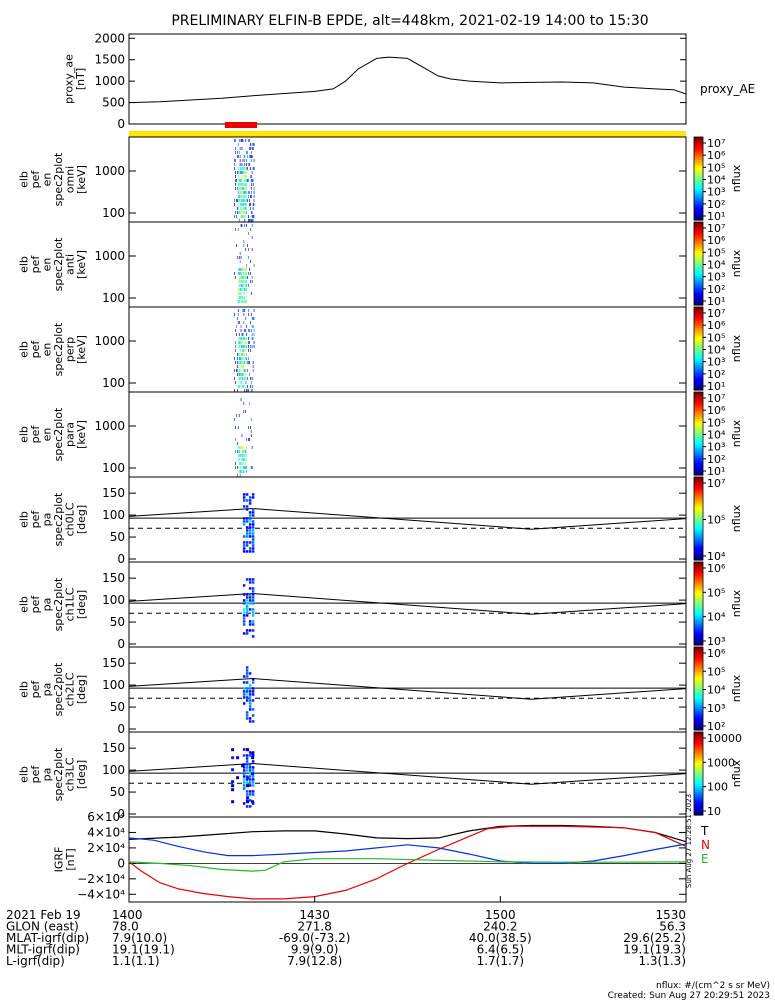 The width and height of the screenshot is (775, 1000). I want to click on energy-panel-frame, so click(407, 434).